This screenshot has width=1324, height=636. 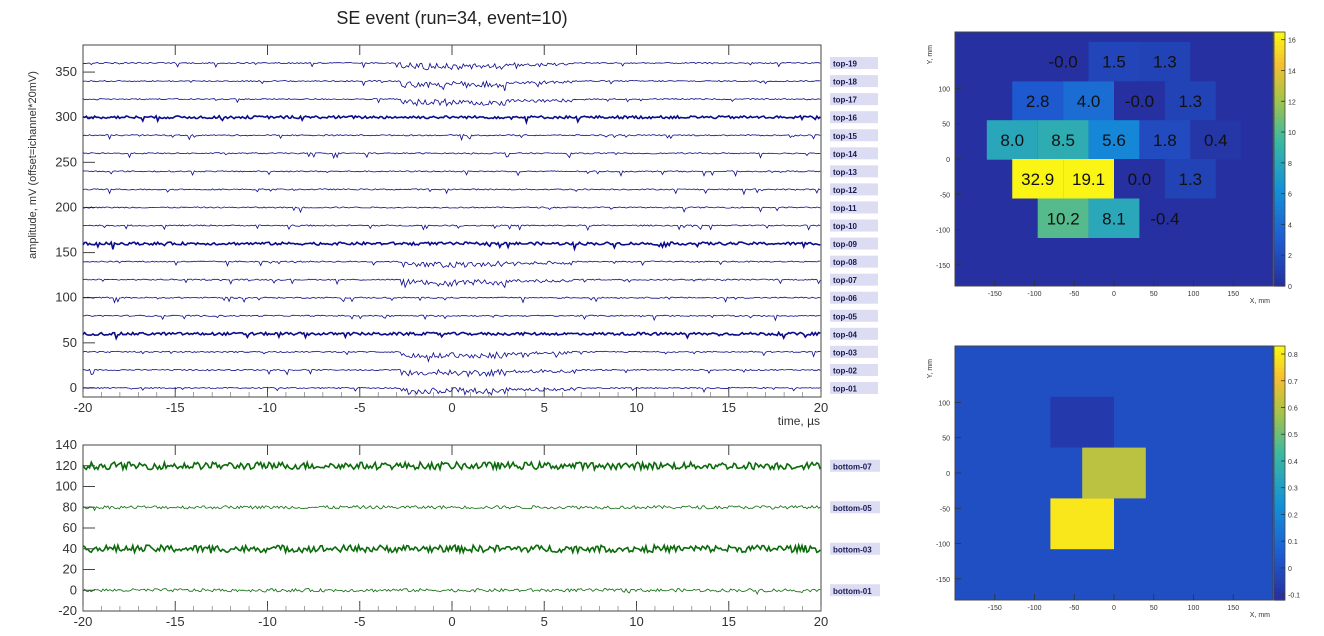 What do you see at coordinates (845, 118) in the screenshot?
I see `channel-label: top-16` at bounding box center [845, 118].